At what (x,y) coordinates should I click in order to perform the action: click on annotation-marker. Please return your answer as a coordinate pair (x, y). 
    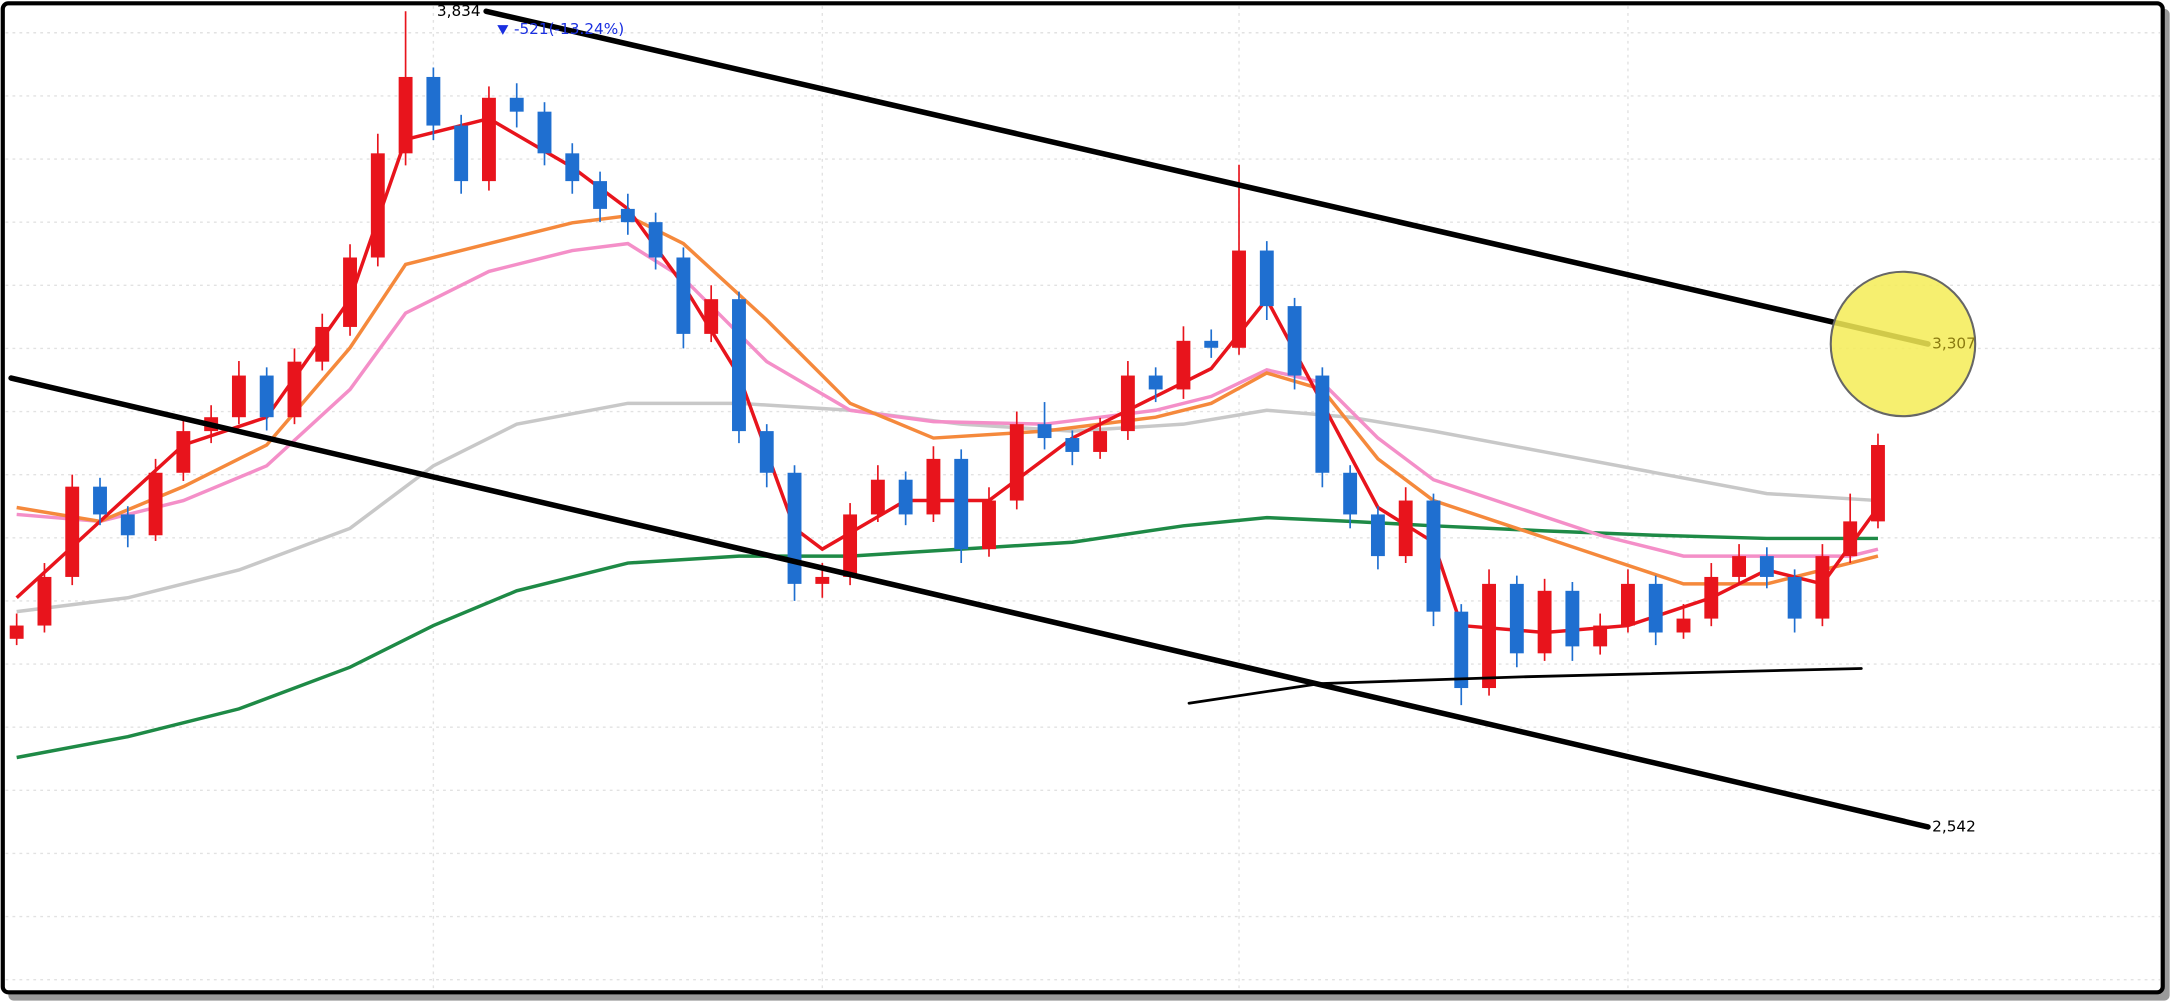
    Looking at the image, I should click on (503, 30).